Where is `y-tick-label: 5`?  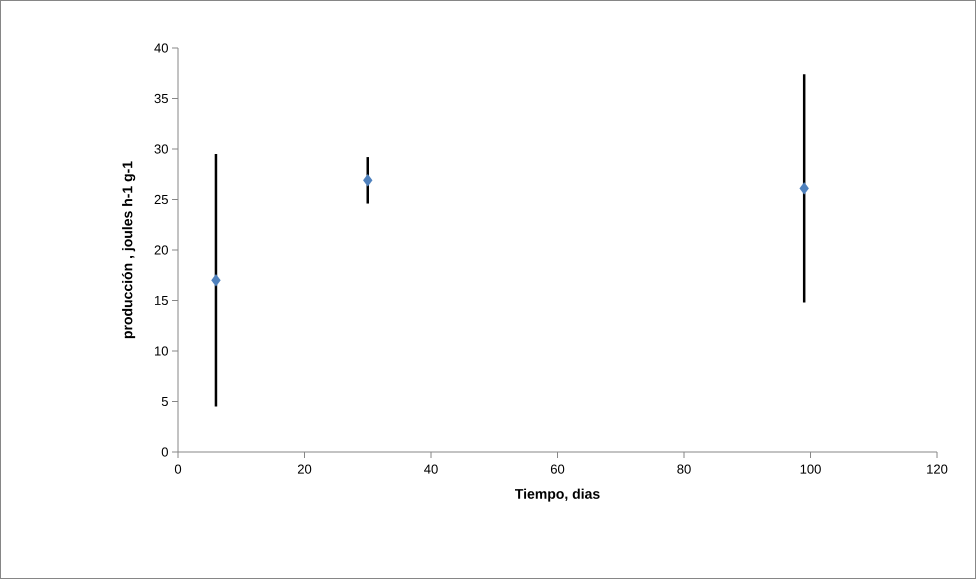
y-tick-label: 5 is located at coordinates (165, 401).